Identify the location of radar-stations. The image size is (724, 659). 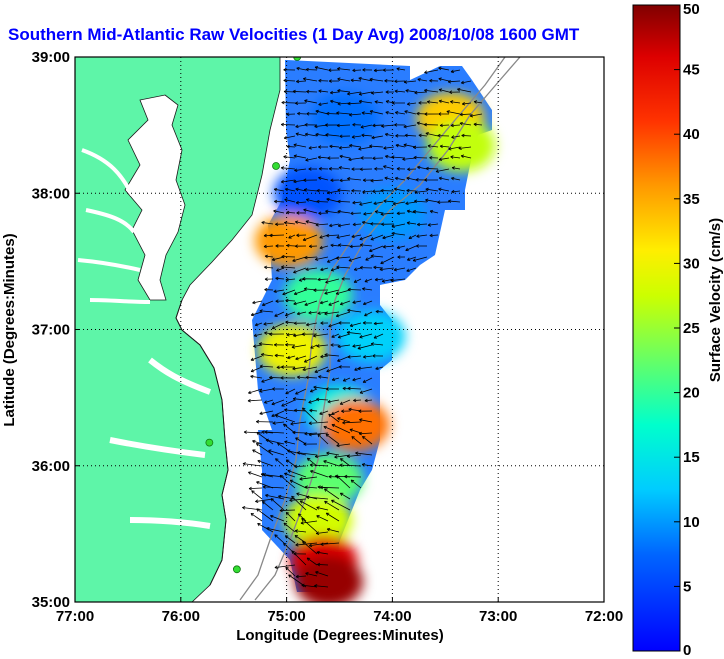
(253, 315).